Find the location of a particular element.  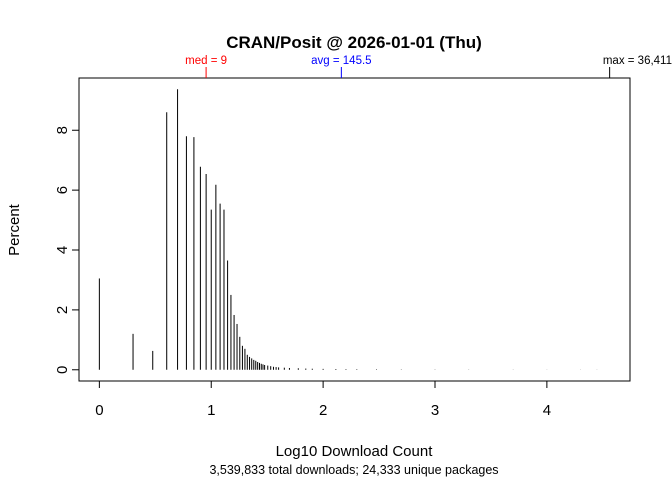

annotation-label: avg = 145.5 is located at coordinates (341, 61).